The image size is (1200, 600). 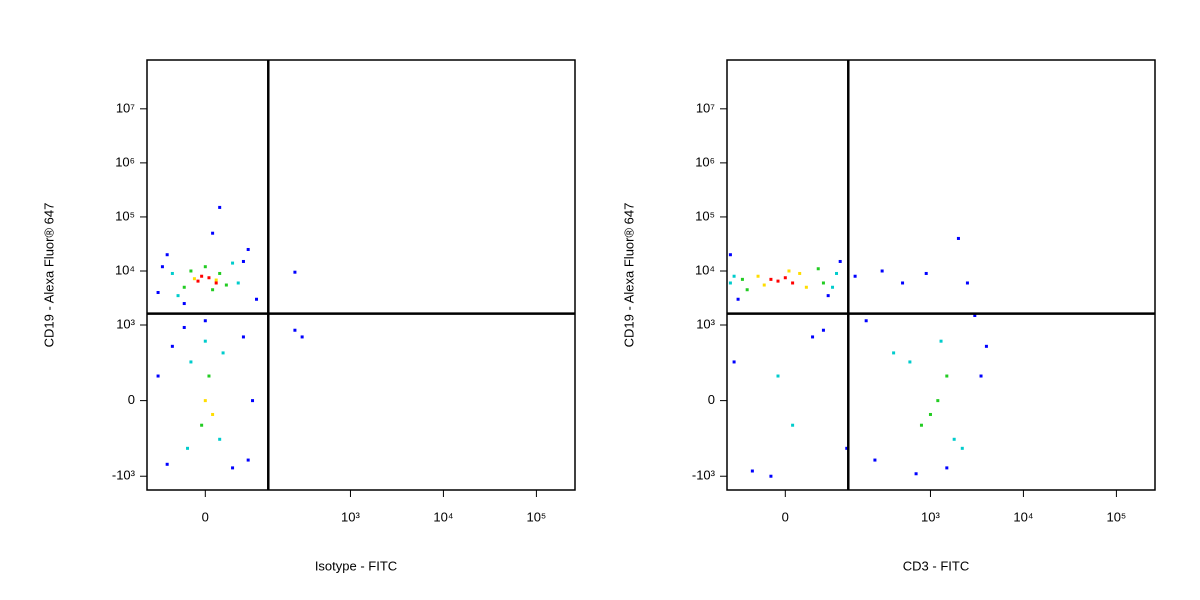 I want to click on x-axis-label: Isotype - FITC, so click(x=356, y=565).